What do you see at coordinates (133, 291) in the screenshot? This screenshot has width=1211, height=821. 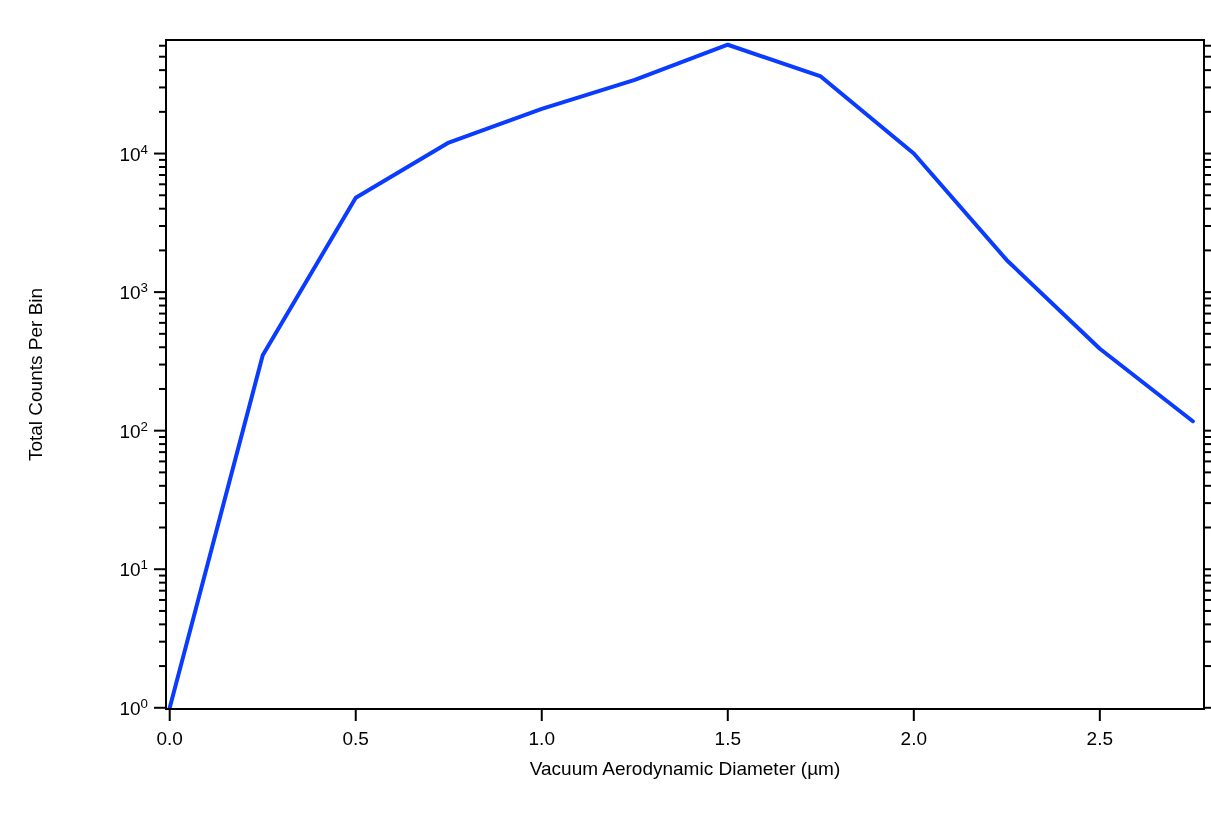 I see `y-tick-label: 10$^{3}$` at bounding box center [133, 291].